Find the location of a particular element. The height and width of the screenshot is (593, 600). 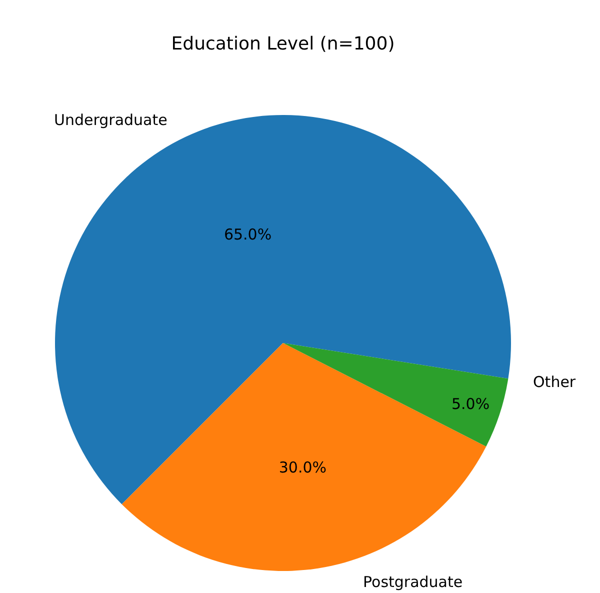

data-label: 30.0% is located at coordinates (302, 467).